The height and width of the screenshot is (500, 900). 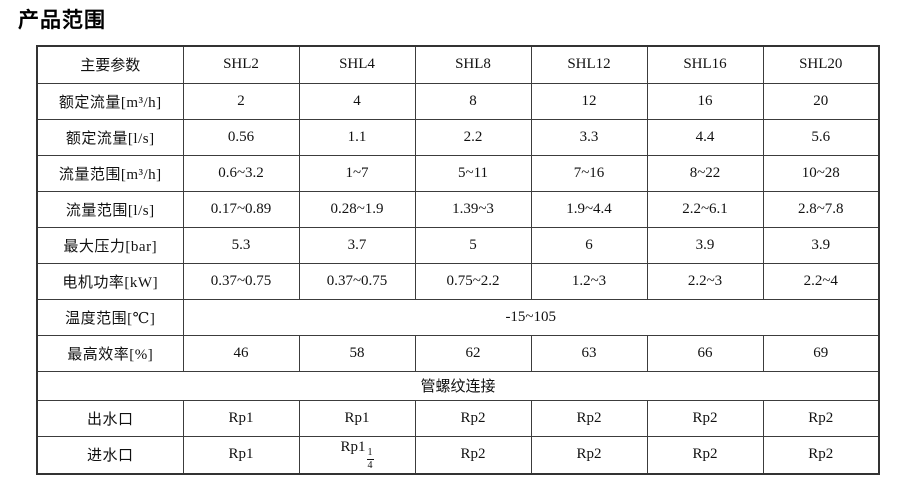 What do you see at coordinates (589, 173) in the screenshot?
I see `value-cell: 7~16` at bounding box center [589, 173].